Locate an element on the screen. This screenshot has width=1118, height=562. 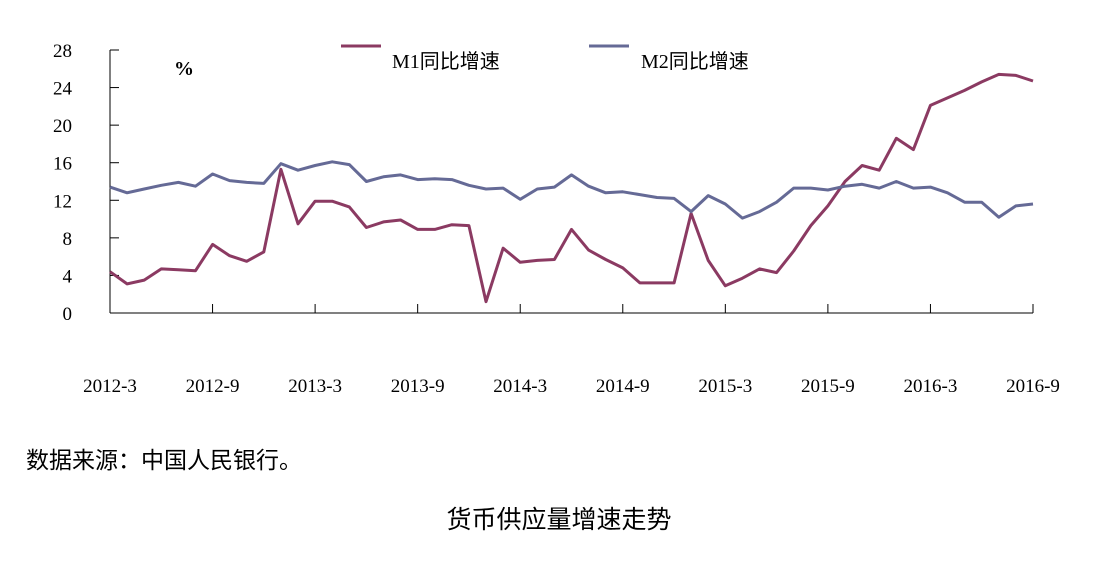
unit-label: % is located at coordinates (184, 69).